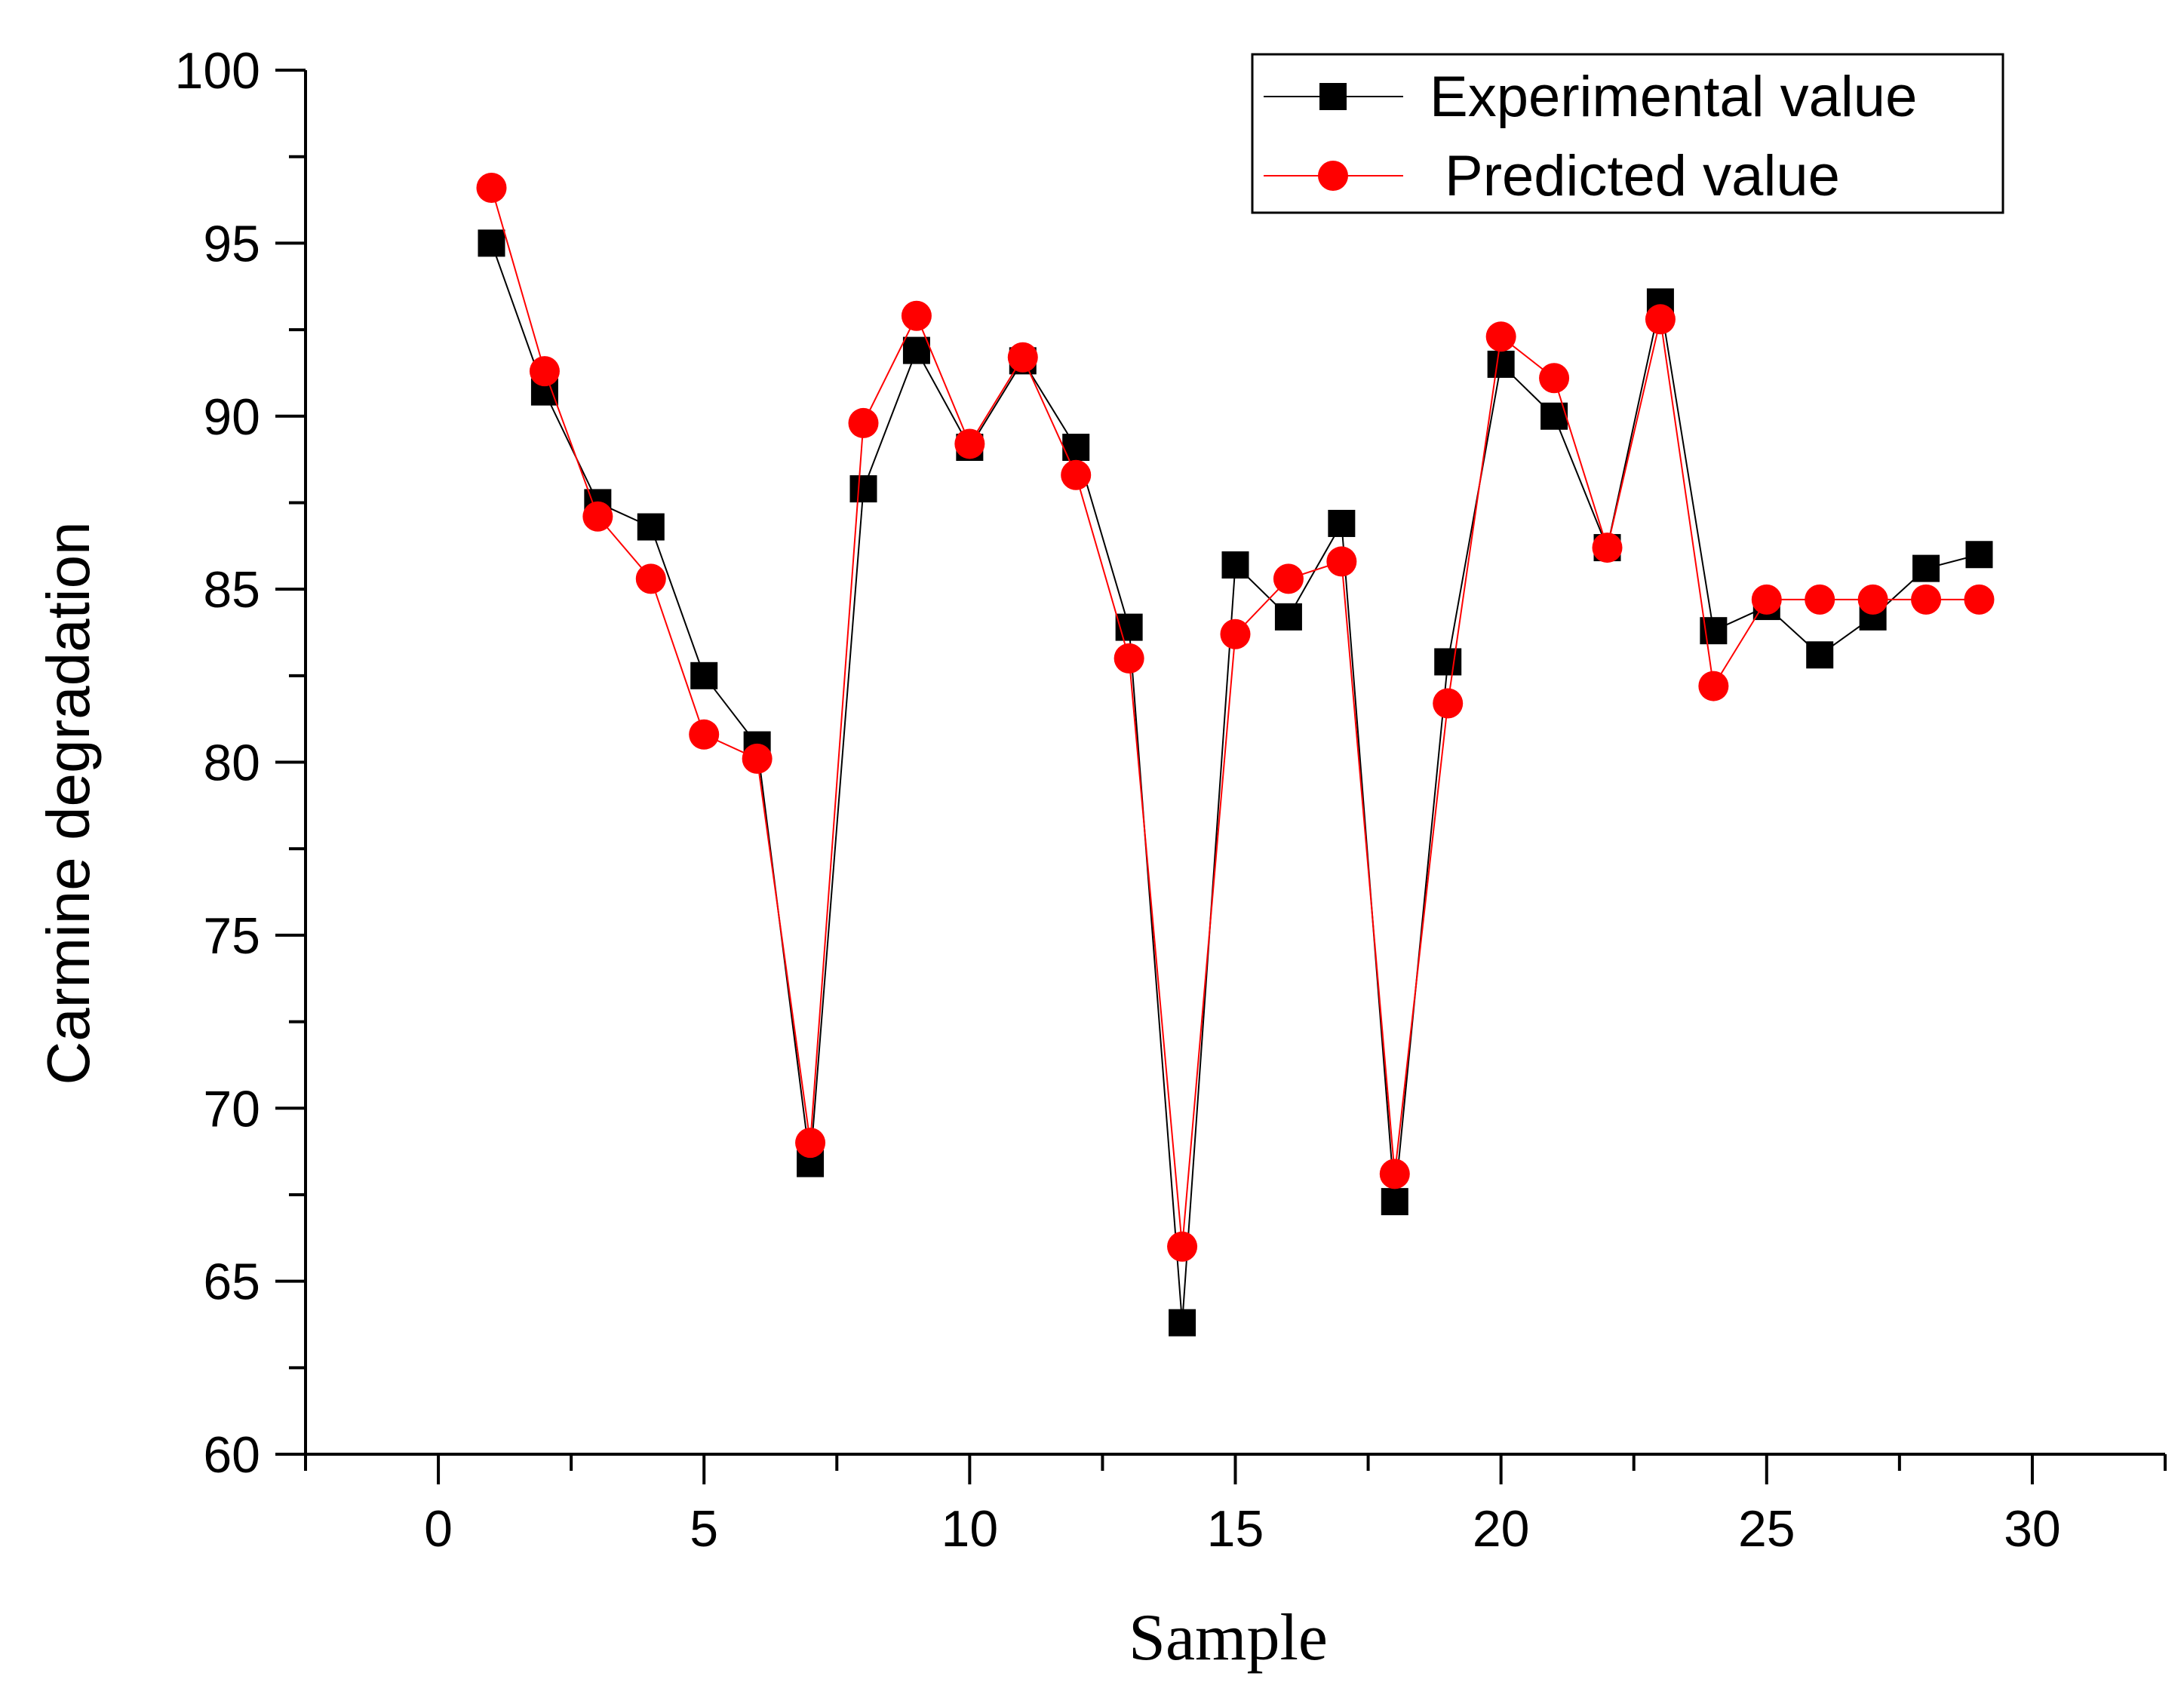 The width and height of the screenshot is (2184, 1682). What do you see at coordinates (970, 1529) in the screenshot?
I see `x-tick-label: 10` at bounding box center [970, 1529].